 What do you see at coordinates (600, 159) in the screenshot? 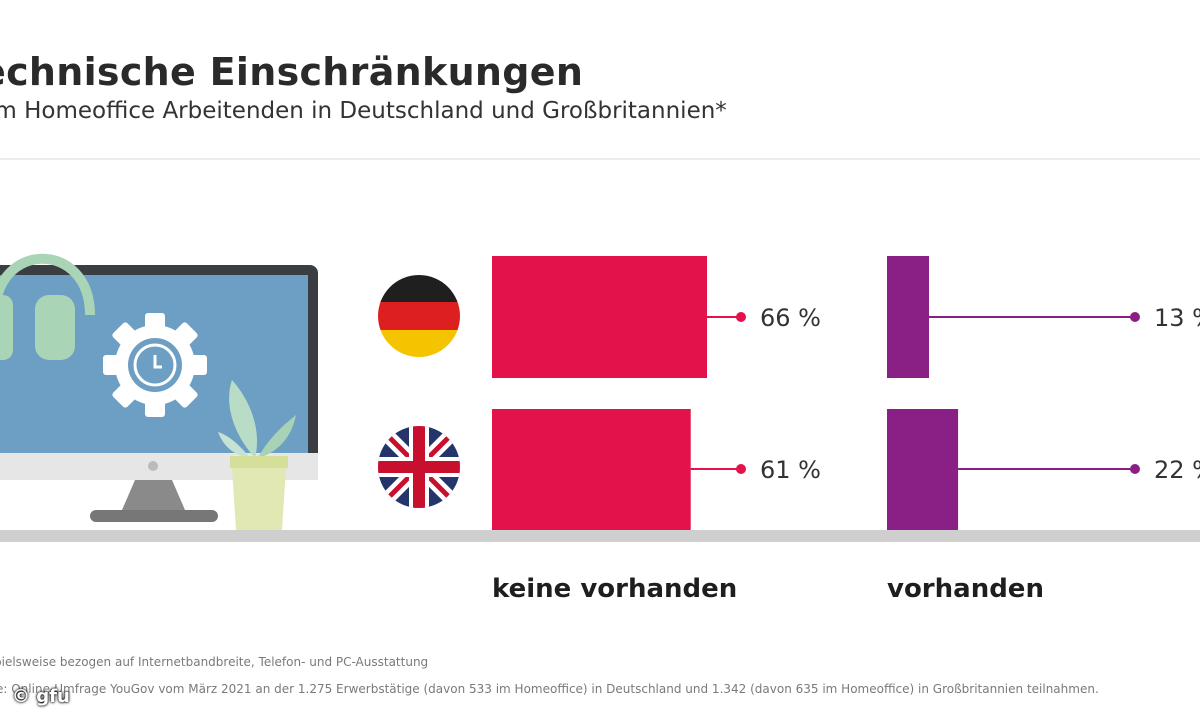
I see `header-divider` at bounding box center [600, 159].